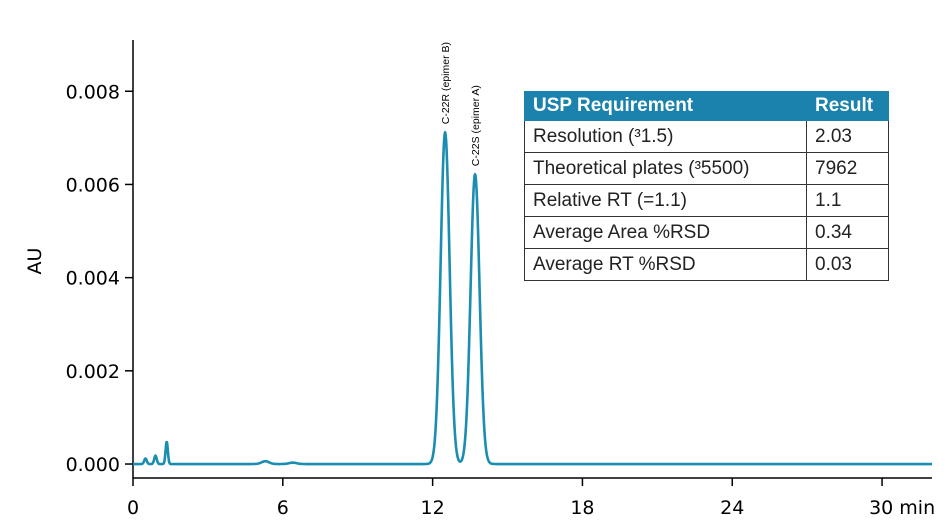 Image resolution: width=950 pixels, height=529 pixels. What do you see at coordinates (665, 232) in the screenshot?
I see `requirement-cell: Average Area %RSD` at bounding box center [665, 232].